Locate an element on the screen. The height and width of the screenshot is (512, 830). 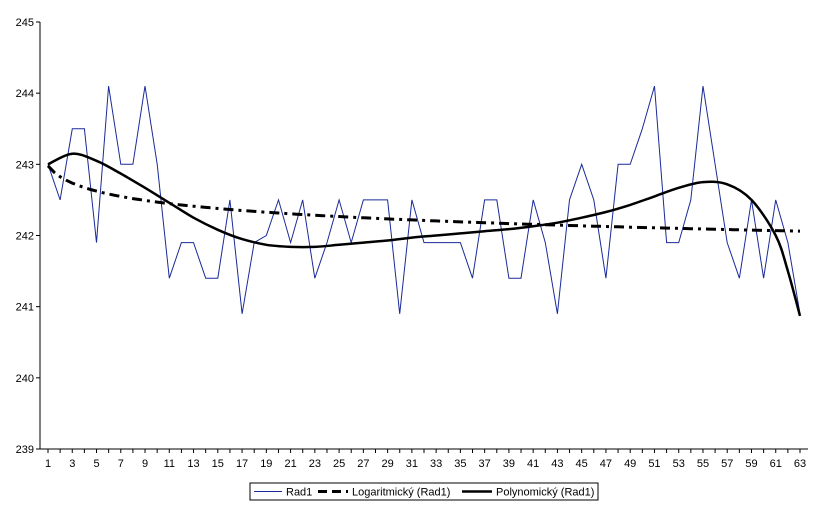
x-tick-label: 53 is located at coordinates (679, 464).